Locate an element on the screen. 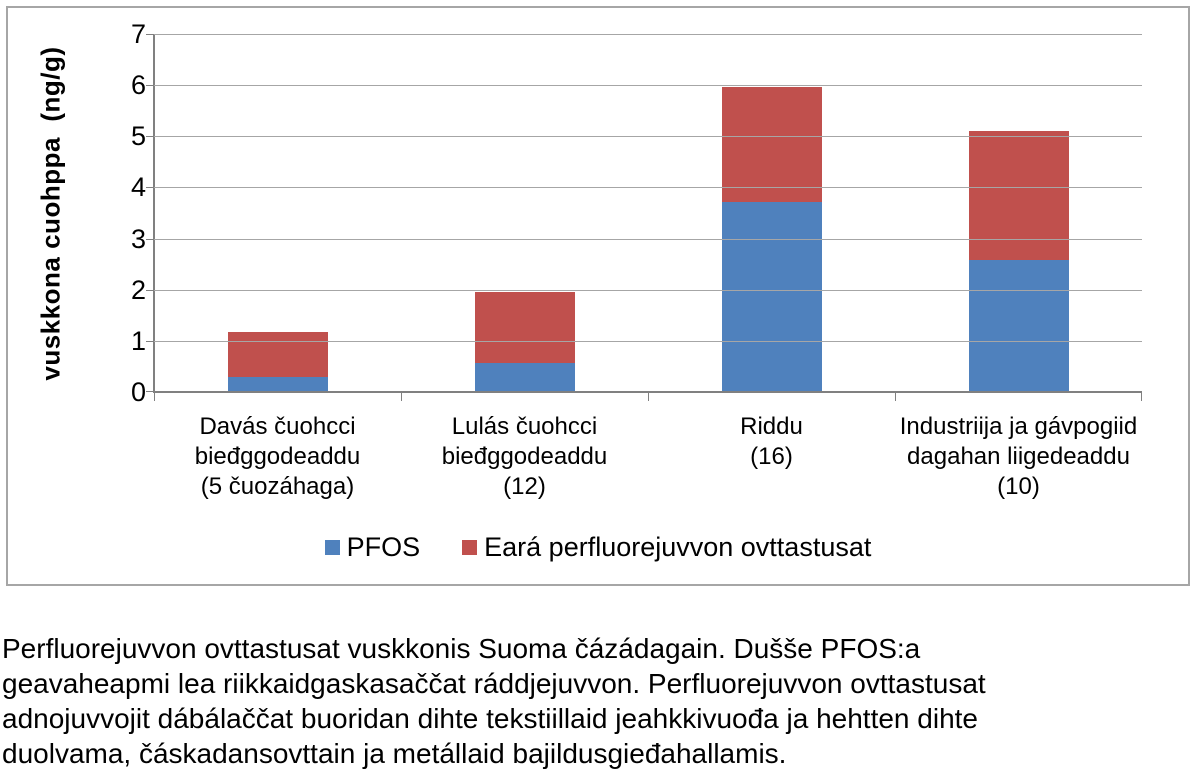 Image resolution: width=1200 pixels, height=778 pixels. bar-segment-eará-2 is located at coordinates (524, 327).